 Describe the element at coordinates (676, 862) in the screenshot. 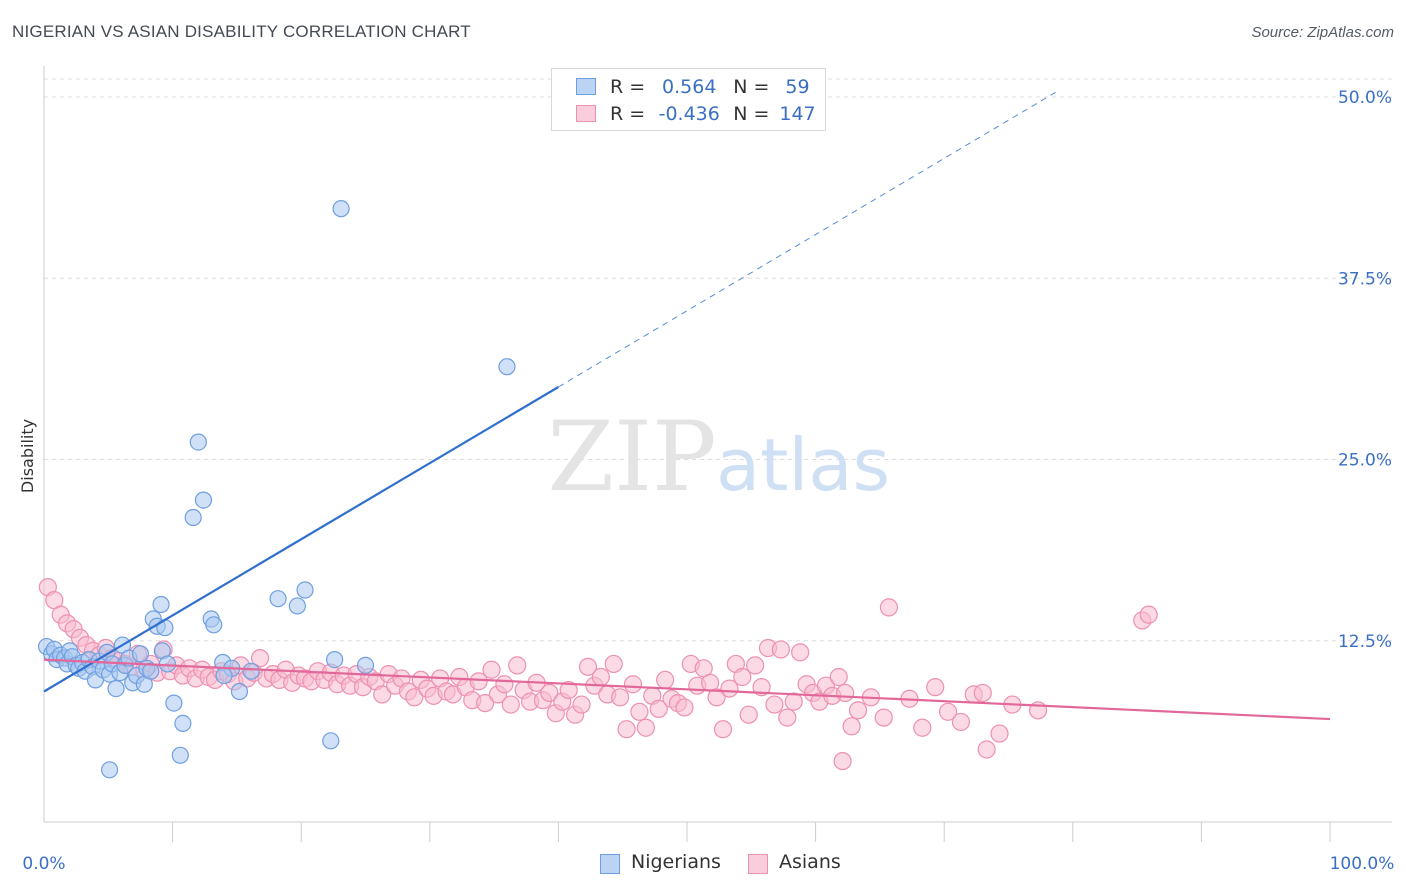

I see `bottom-label-nigerians: Nigerians` at that location.